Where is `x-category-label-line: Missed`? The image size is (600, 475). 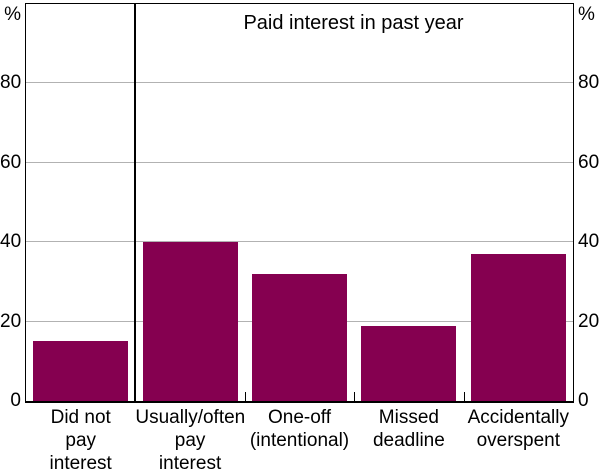
x-category-label-line: Missed is located at coordinates (408, 417).